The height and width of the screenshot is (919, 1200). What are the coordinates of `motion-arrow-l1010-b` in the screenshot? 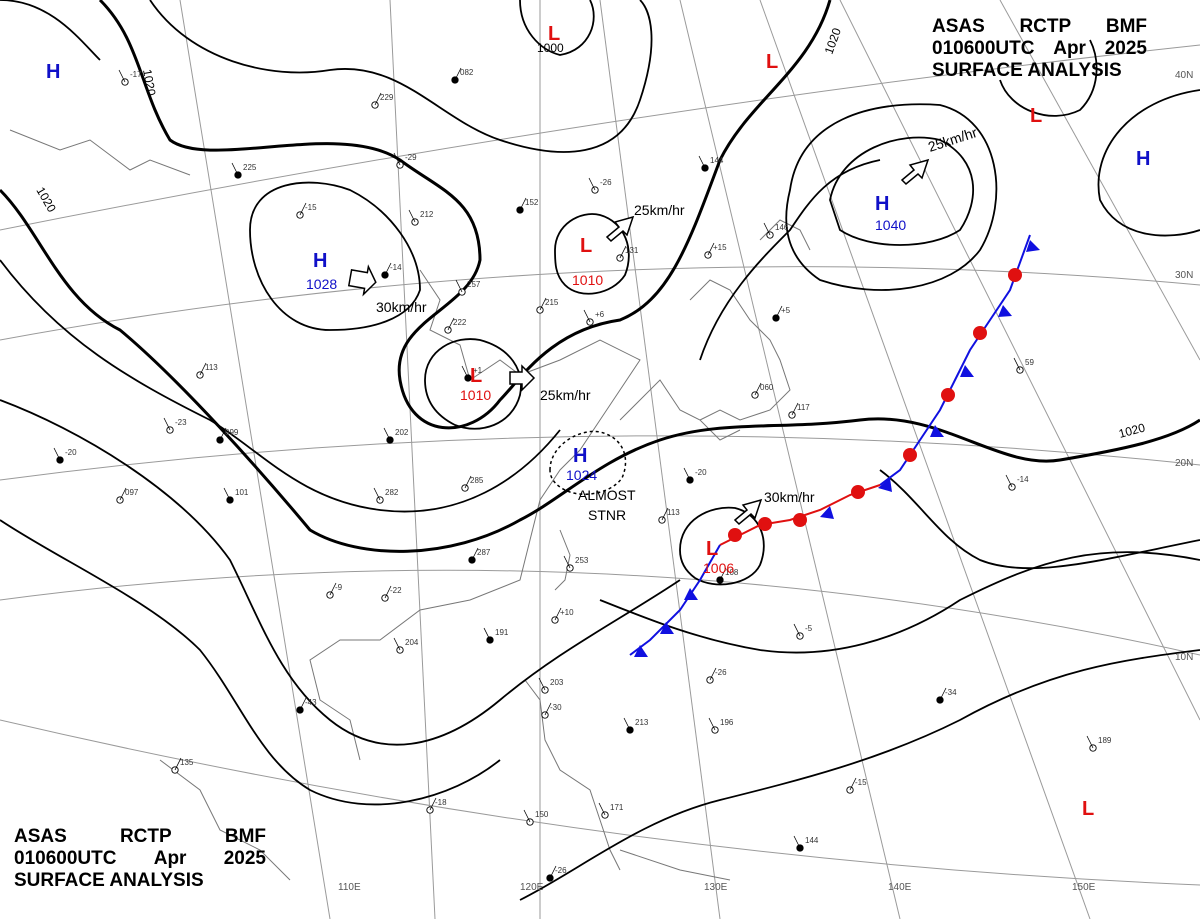 It's located at (522, 378).